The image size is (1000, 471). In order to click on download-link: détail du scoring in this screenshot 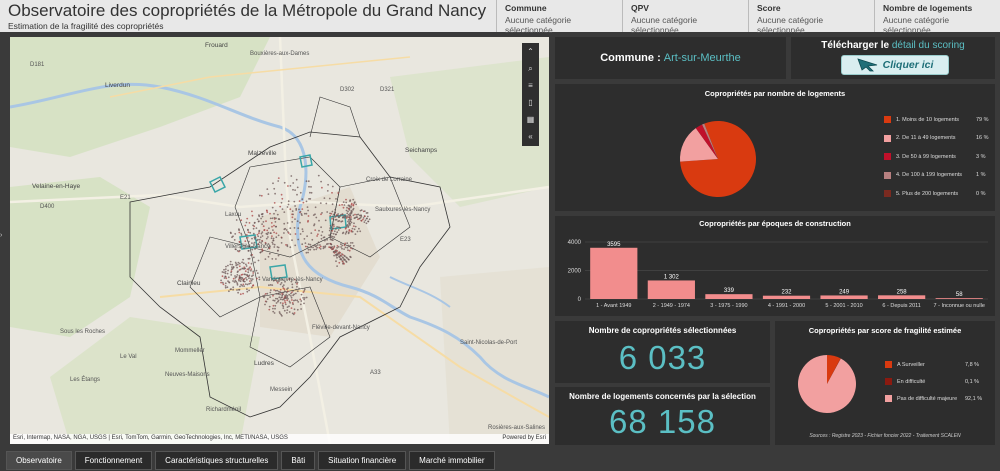, I will do `click(928, 45)`.